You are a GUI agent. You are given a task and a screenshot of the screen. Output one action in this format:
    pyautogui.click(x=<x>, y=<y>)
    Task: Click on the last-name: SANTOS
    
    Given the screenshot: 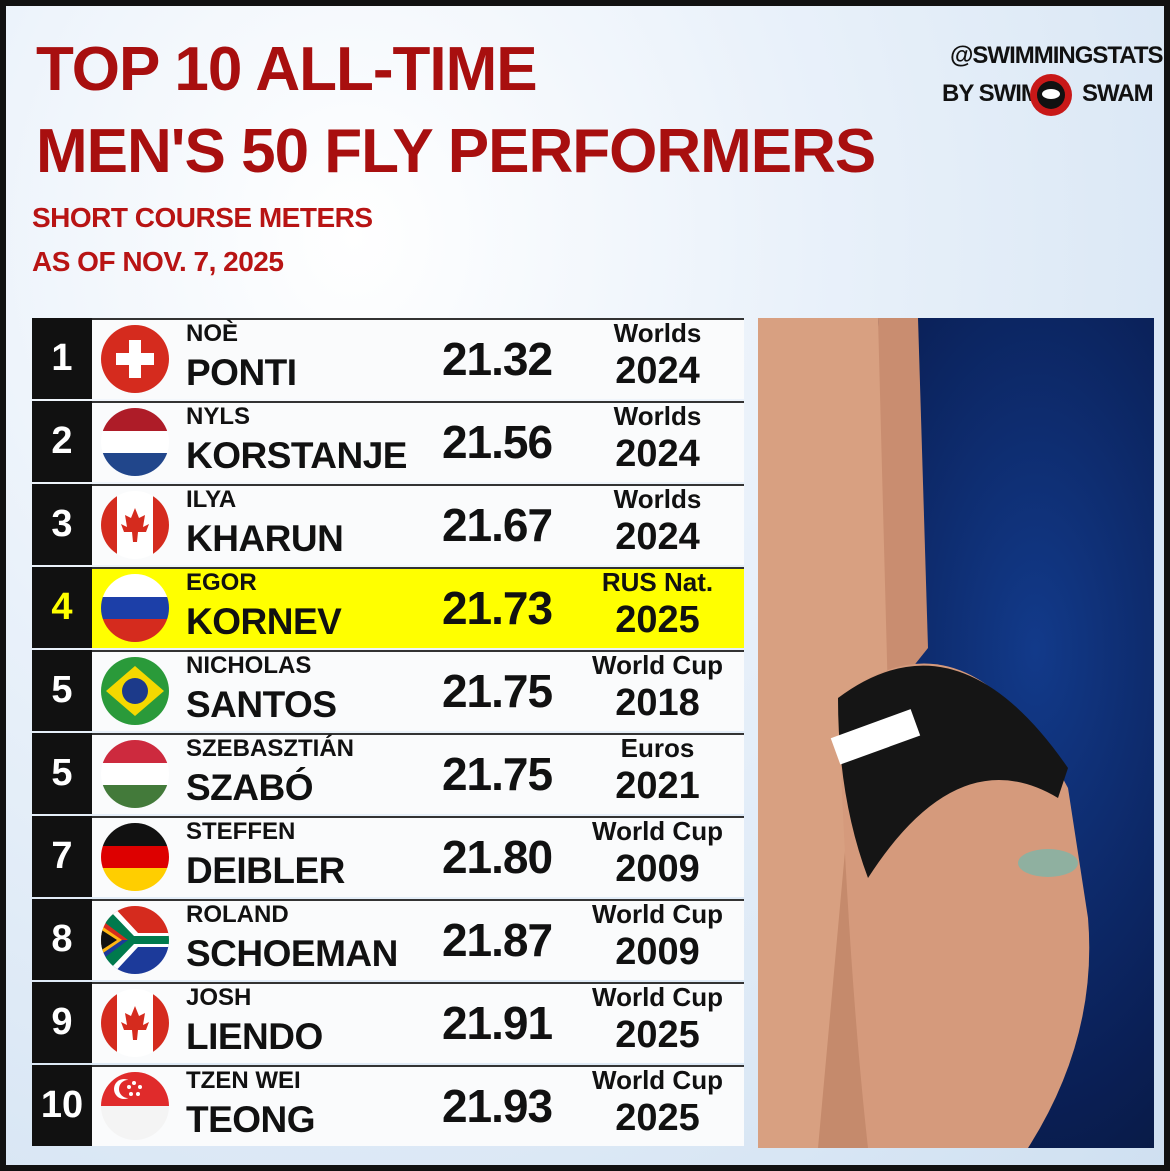 What is the action you would take?
    pyautogui.click(x=261, y=704)
    